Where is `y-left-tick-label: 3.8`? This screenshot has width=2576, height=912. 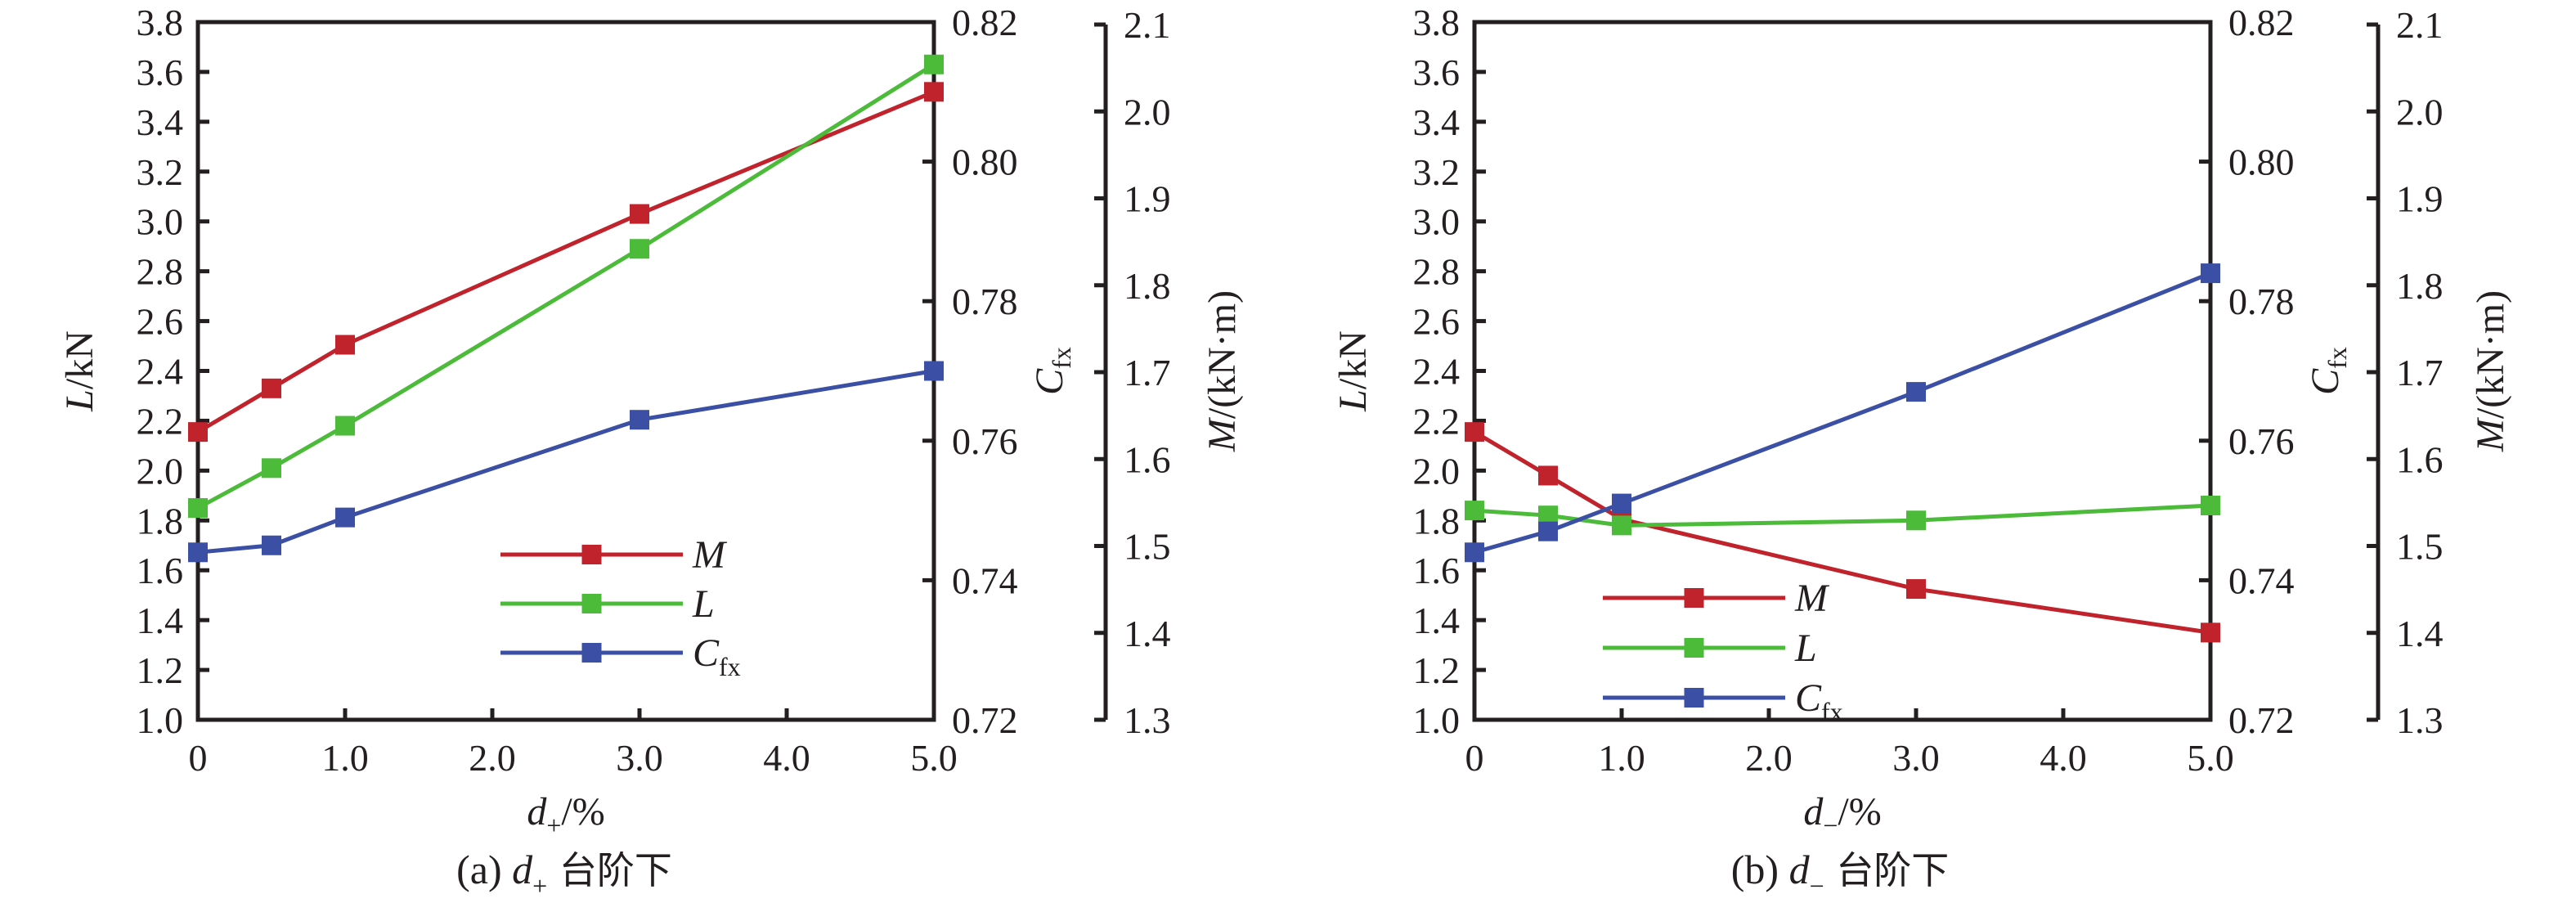
y-left-tick-label: 3.8 is located at coordinates (1437, 22).